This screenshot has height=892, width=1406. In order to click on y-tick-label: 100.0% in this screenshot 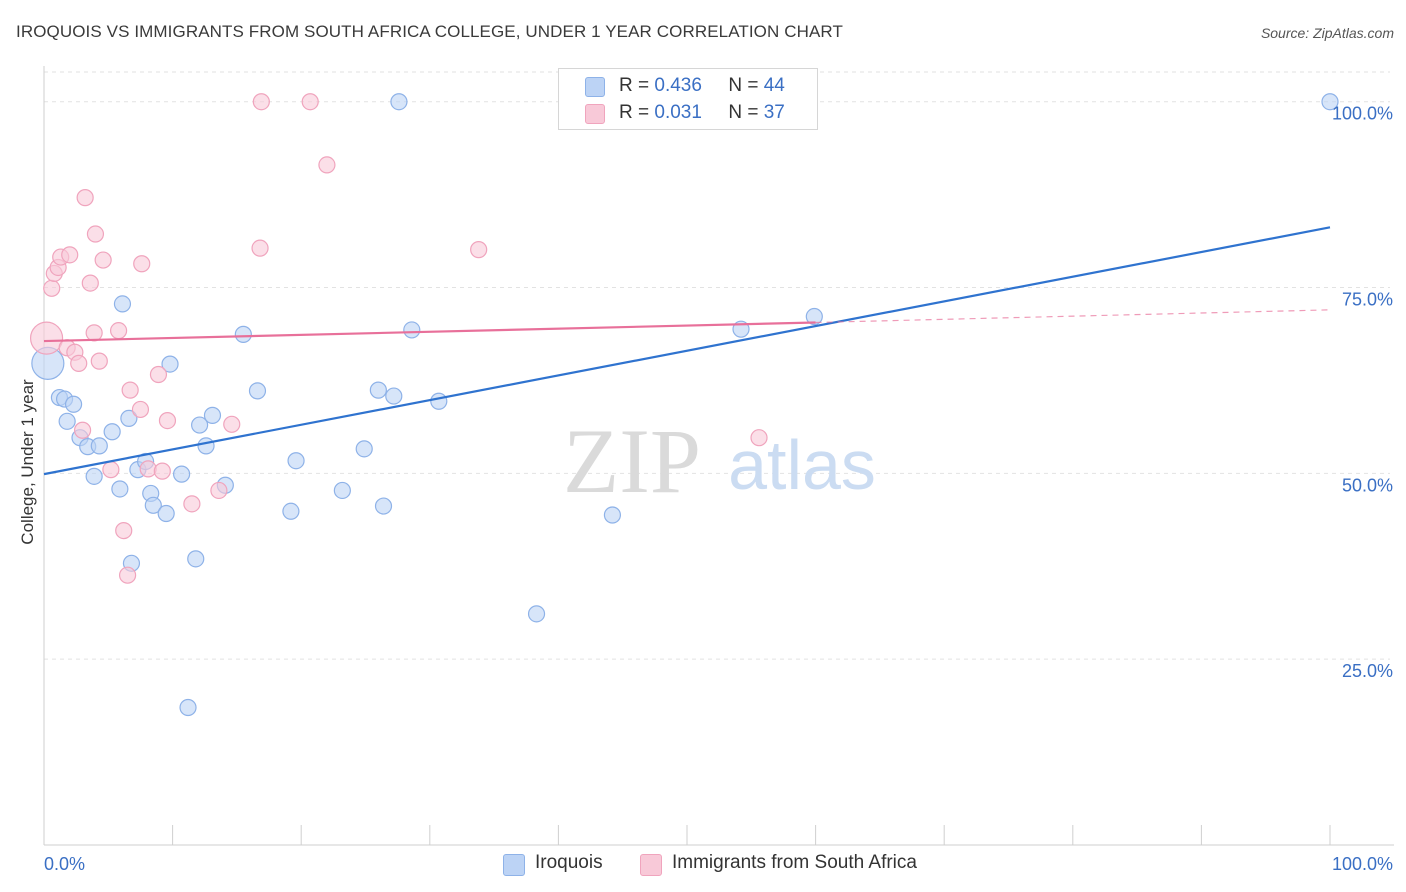, I will do `click(1362, 114)`.